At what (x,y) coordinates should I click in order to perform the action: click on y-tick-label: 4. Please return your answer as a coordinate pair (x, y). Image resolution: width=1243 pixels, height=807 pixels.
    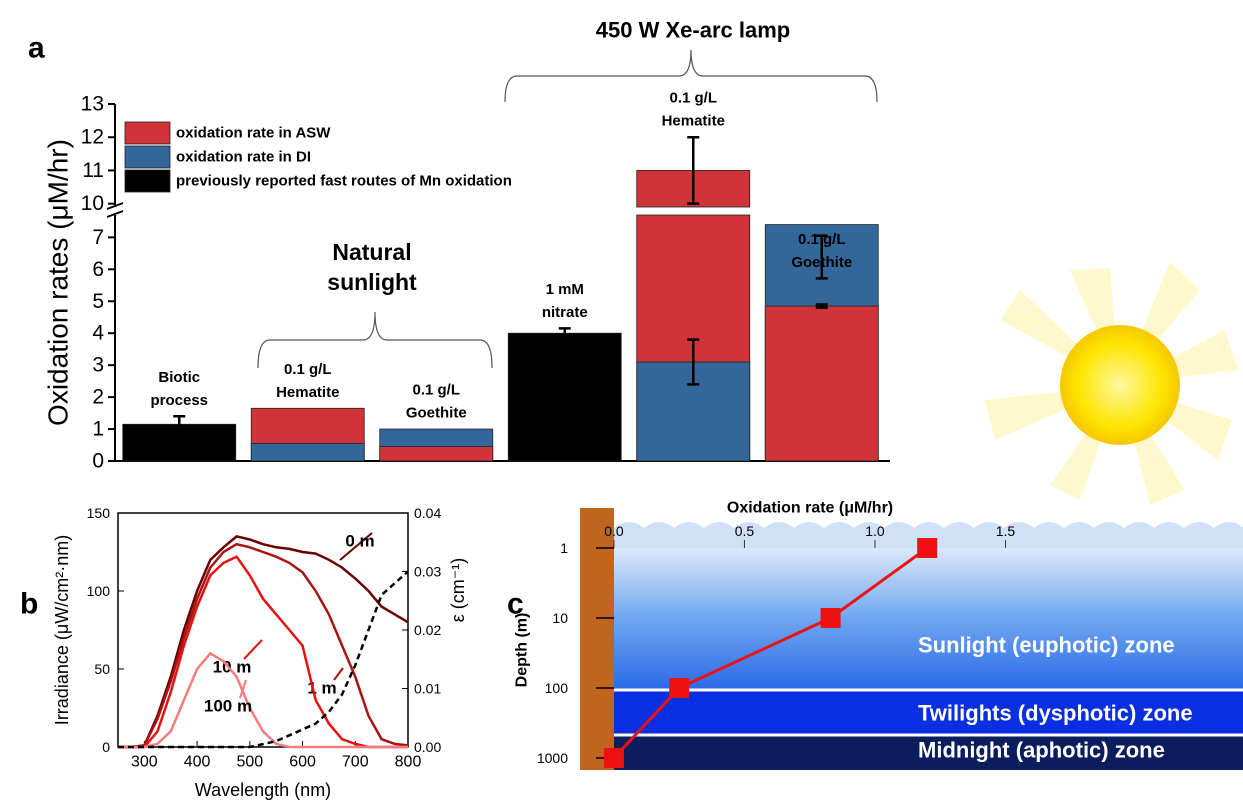
    Looking at the image, I should click on (98, 333).